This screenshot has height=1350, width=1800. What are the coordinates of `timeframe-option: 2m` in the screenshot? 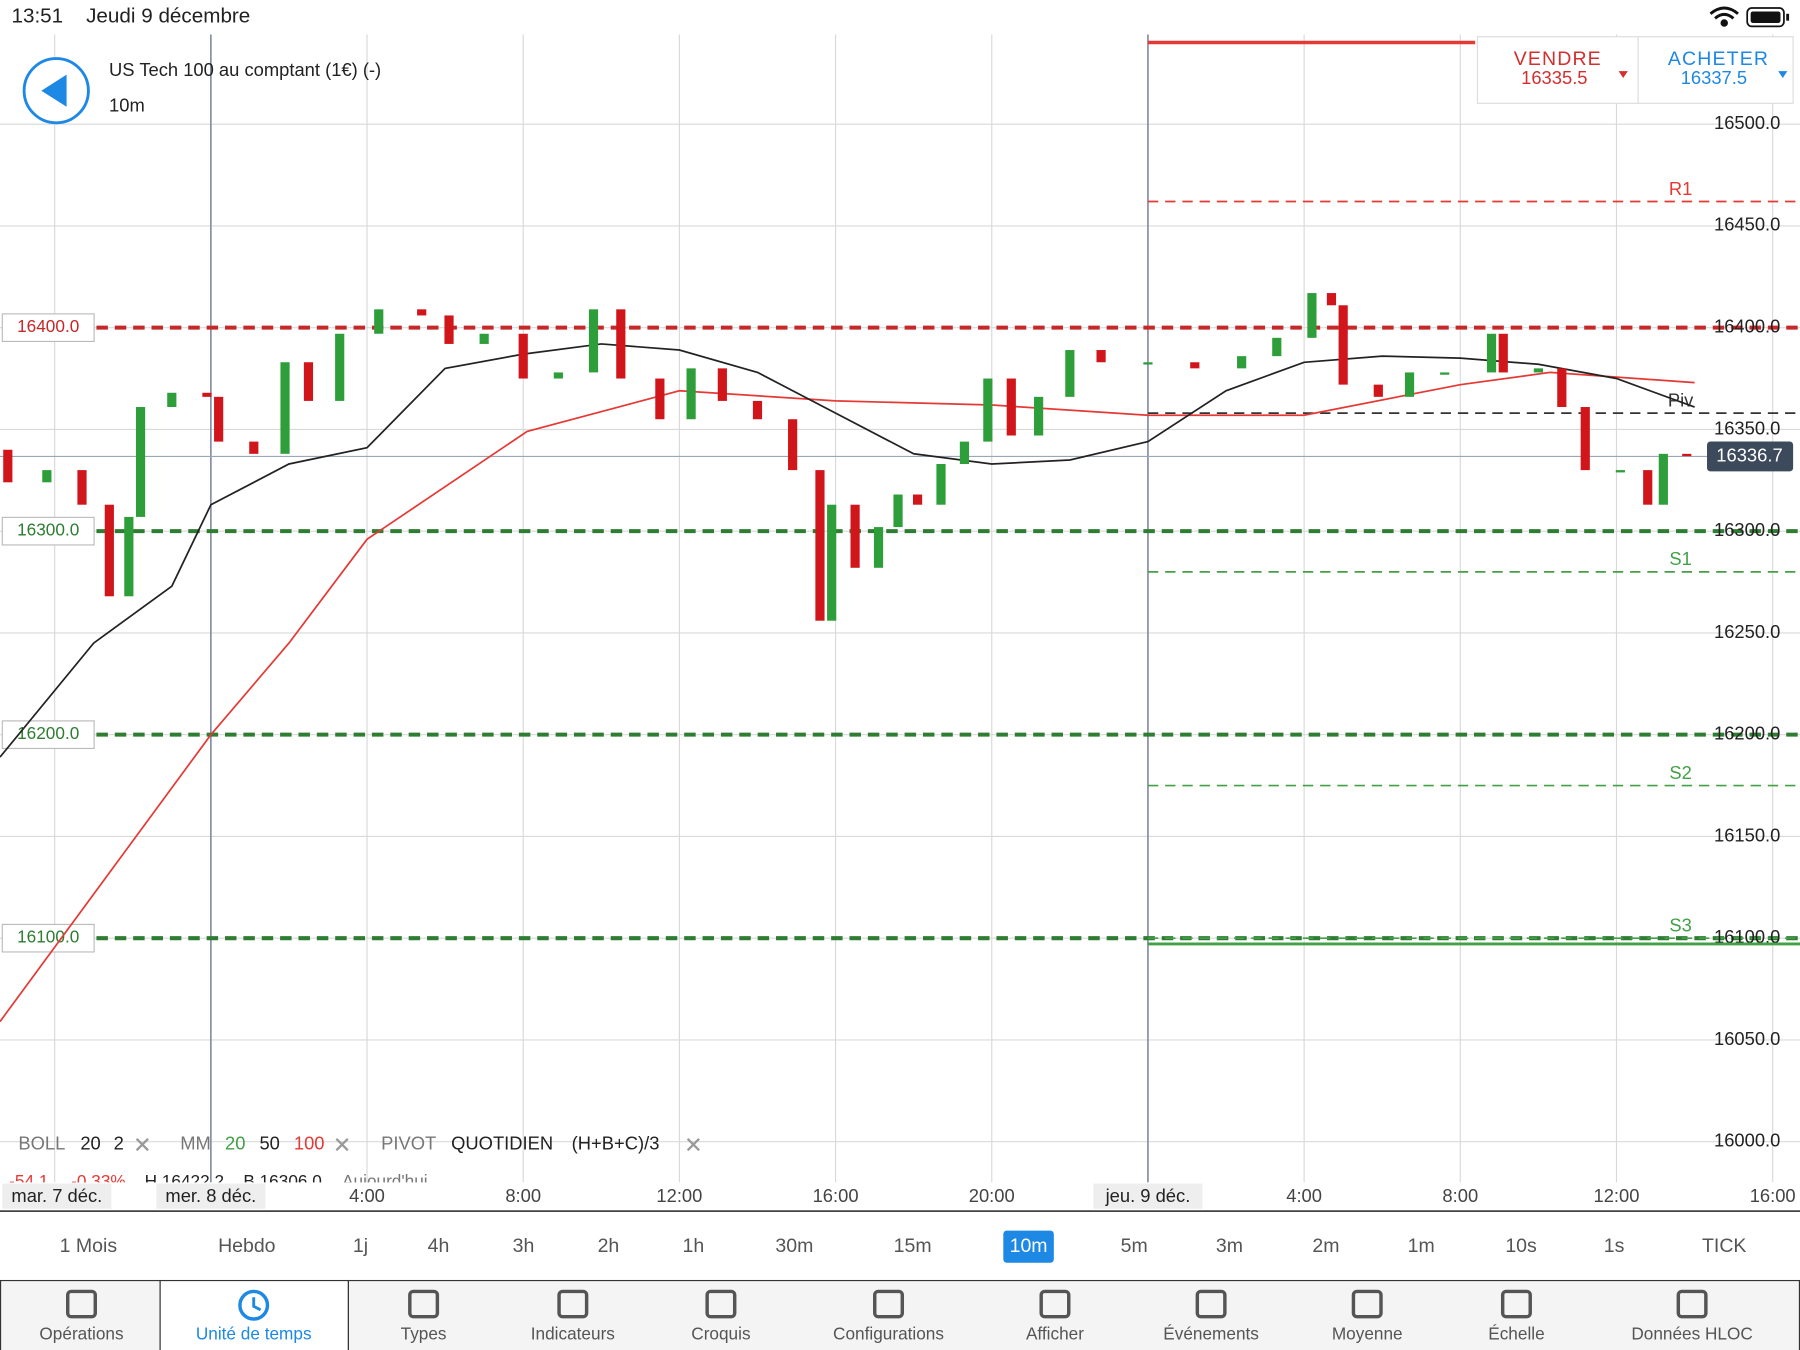 It's located at (1325, 1246).